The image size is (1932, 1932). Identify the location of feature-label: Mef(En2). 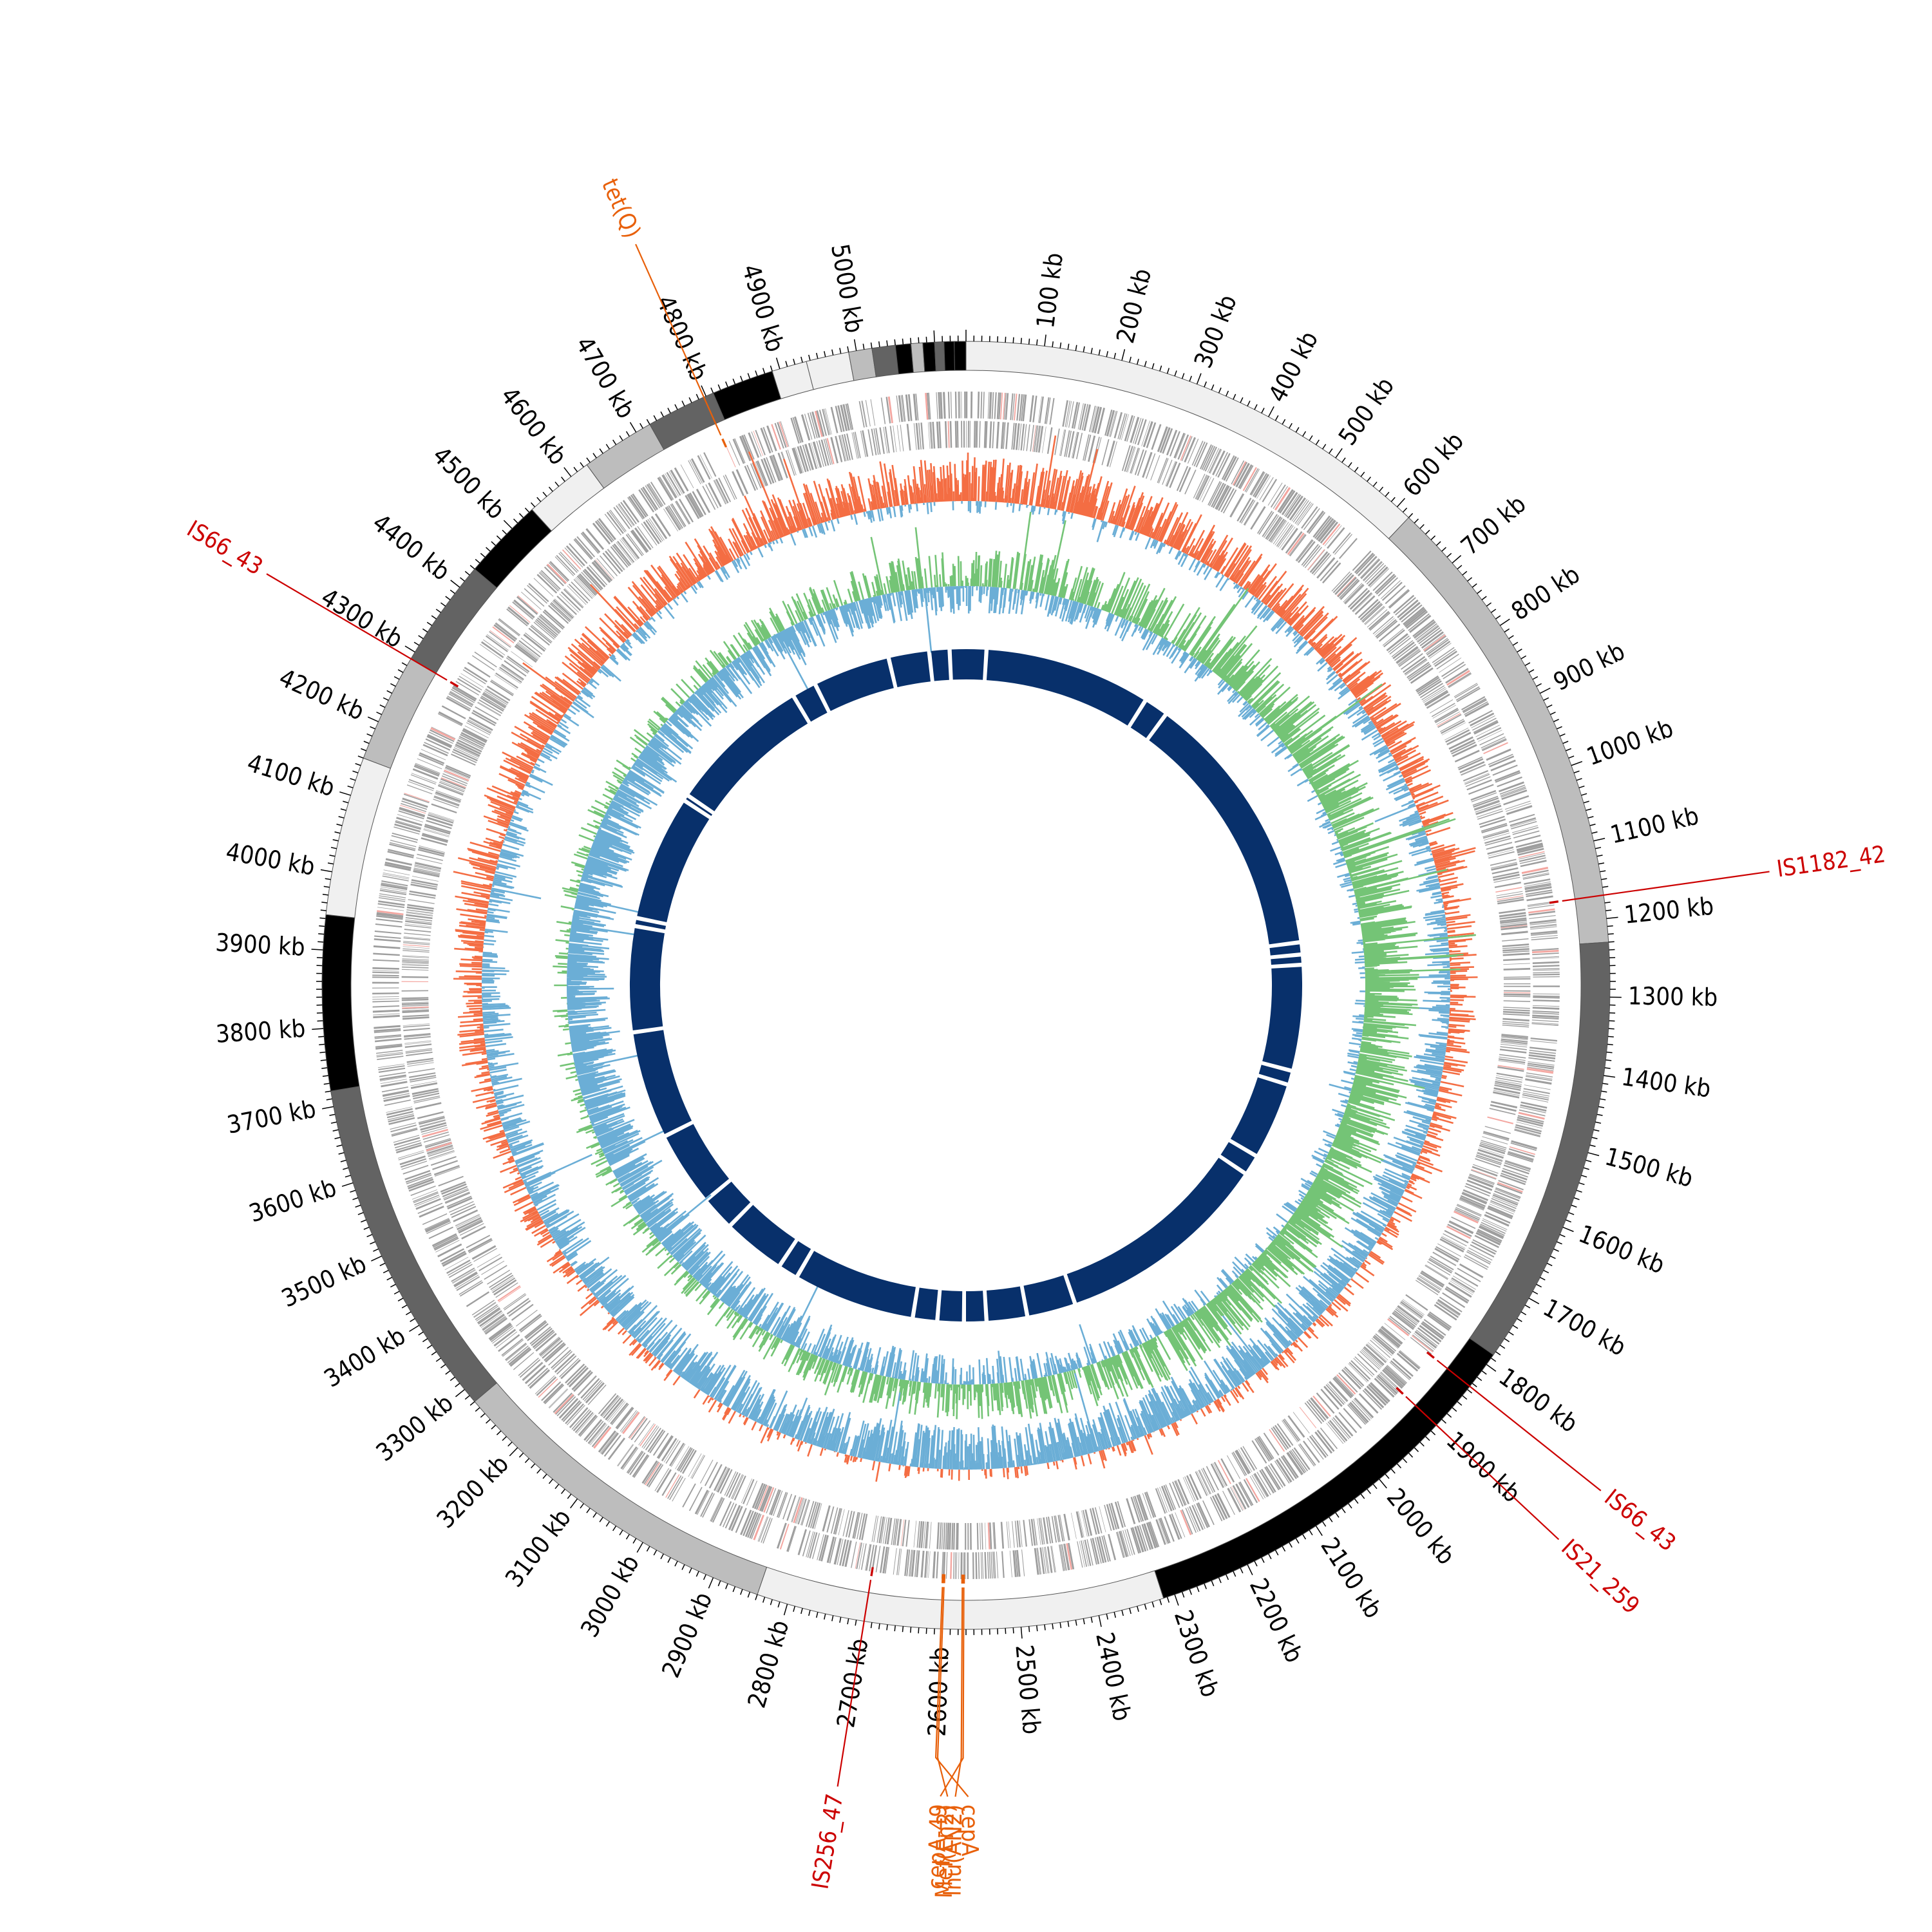
(945, 1851).